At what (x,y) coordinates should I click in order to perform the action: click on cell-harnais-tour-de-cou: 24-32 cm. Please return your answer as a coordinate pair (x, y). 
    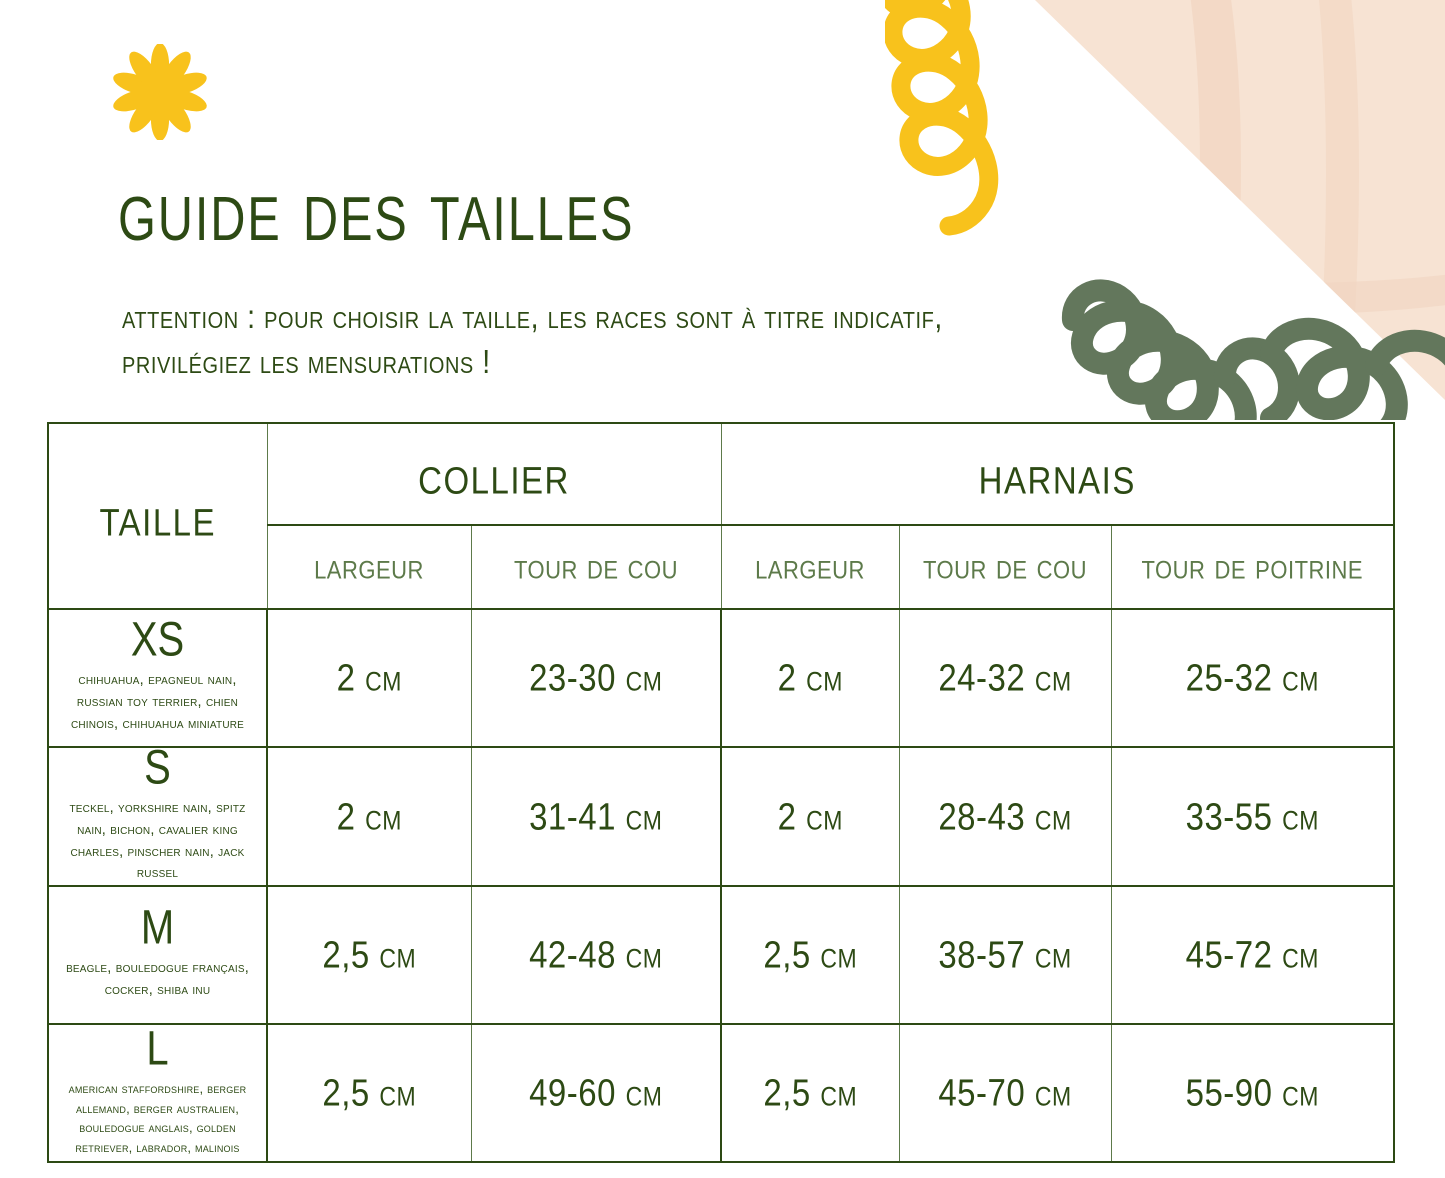
    Looking at the image, I should click on (1005, 678).